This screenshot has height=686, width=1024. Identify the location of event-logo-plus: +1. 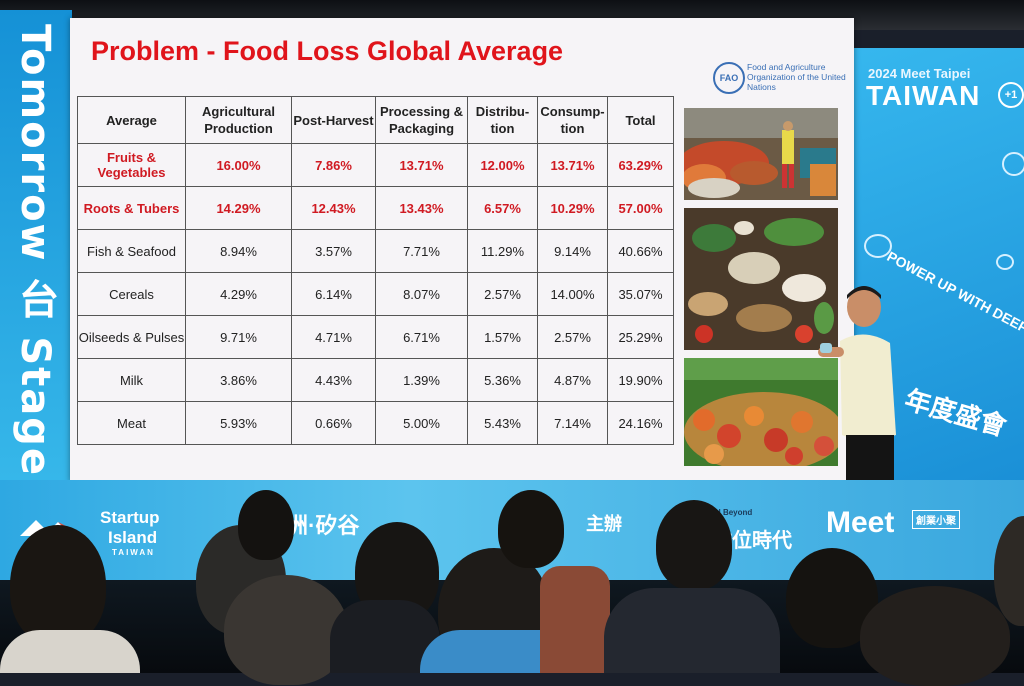
(1011, 95).